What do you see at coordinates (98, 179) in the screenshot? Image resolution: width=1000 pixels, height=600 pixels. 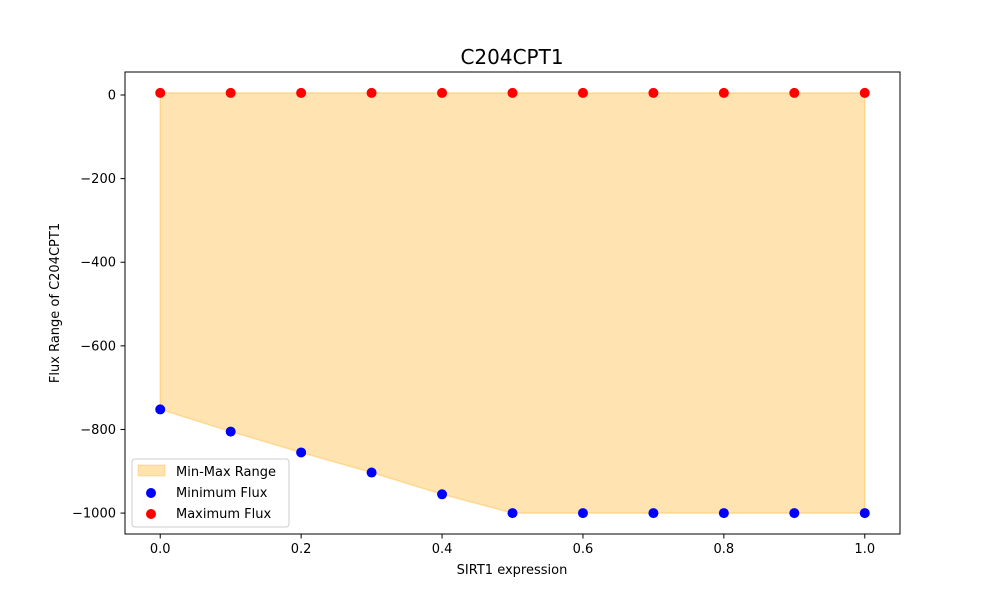 I see `y-tick-label: −200` at bounding box center [98, 179].